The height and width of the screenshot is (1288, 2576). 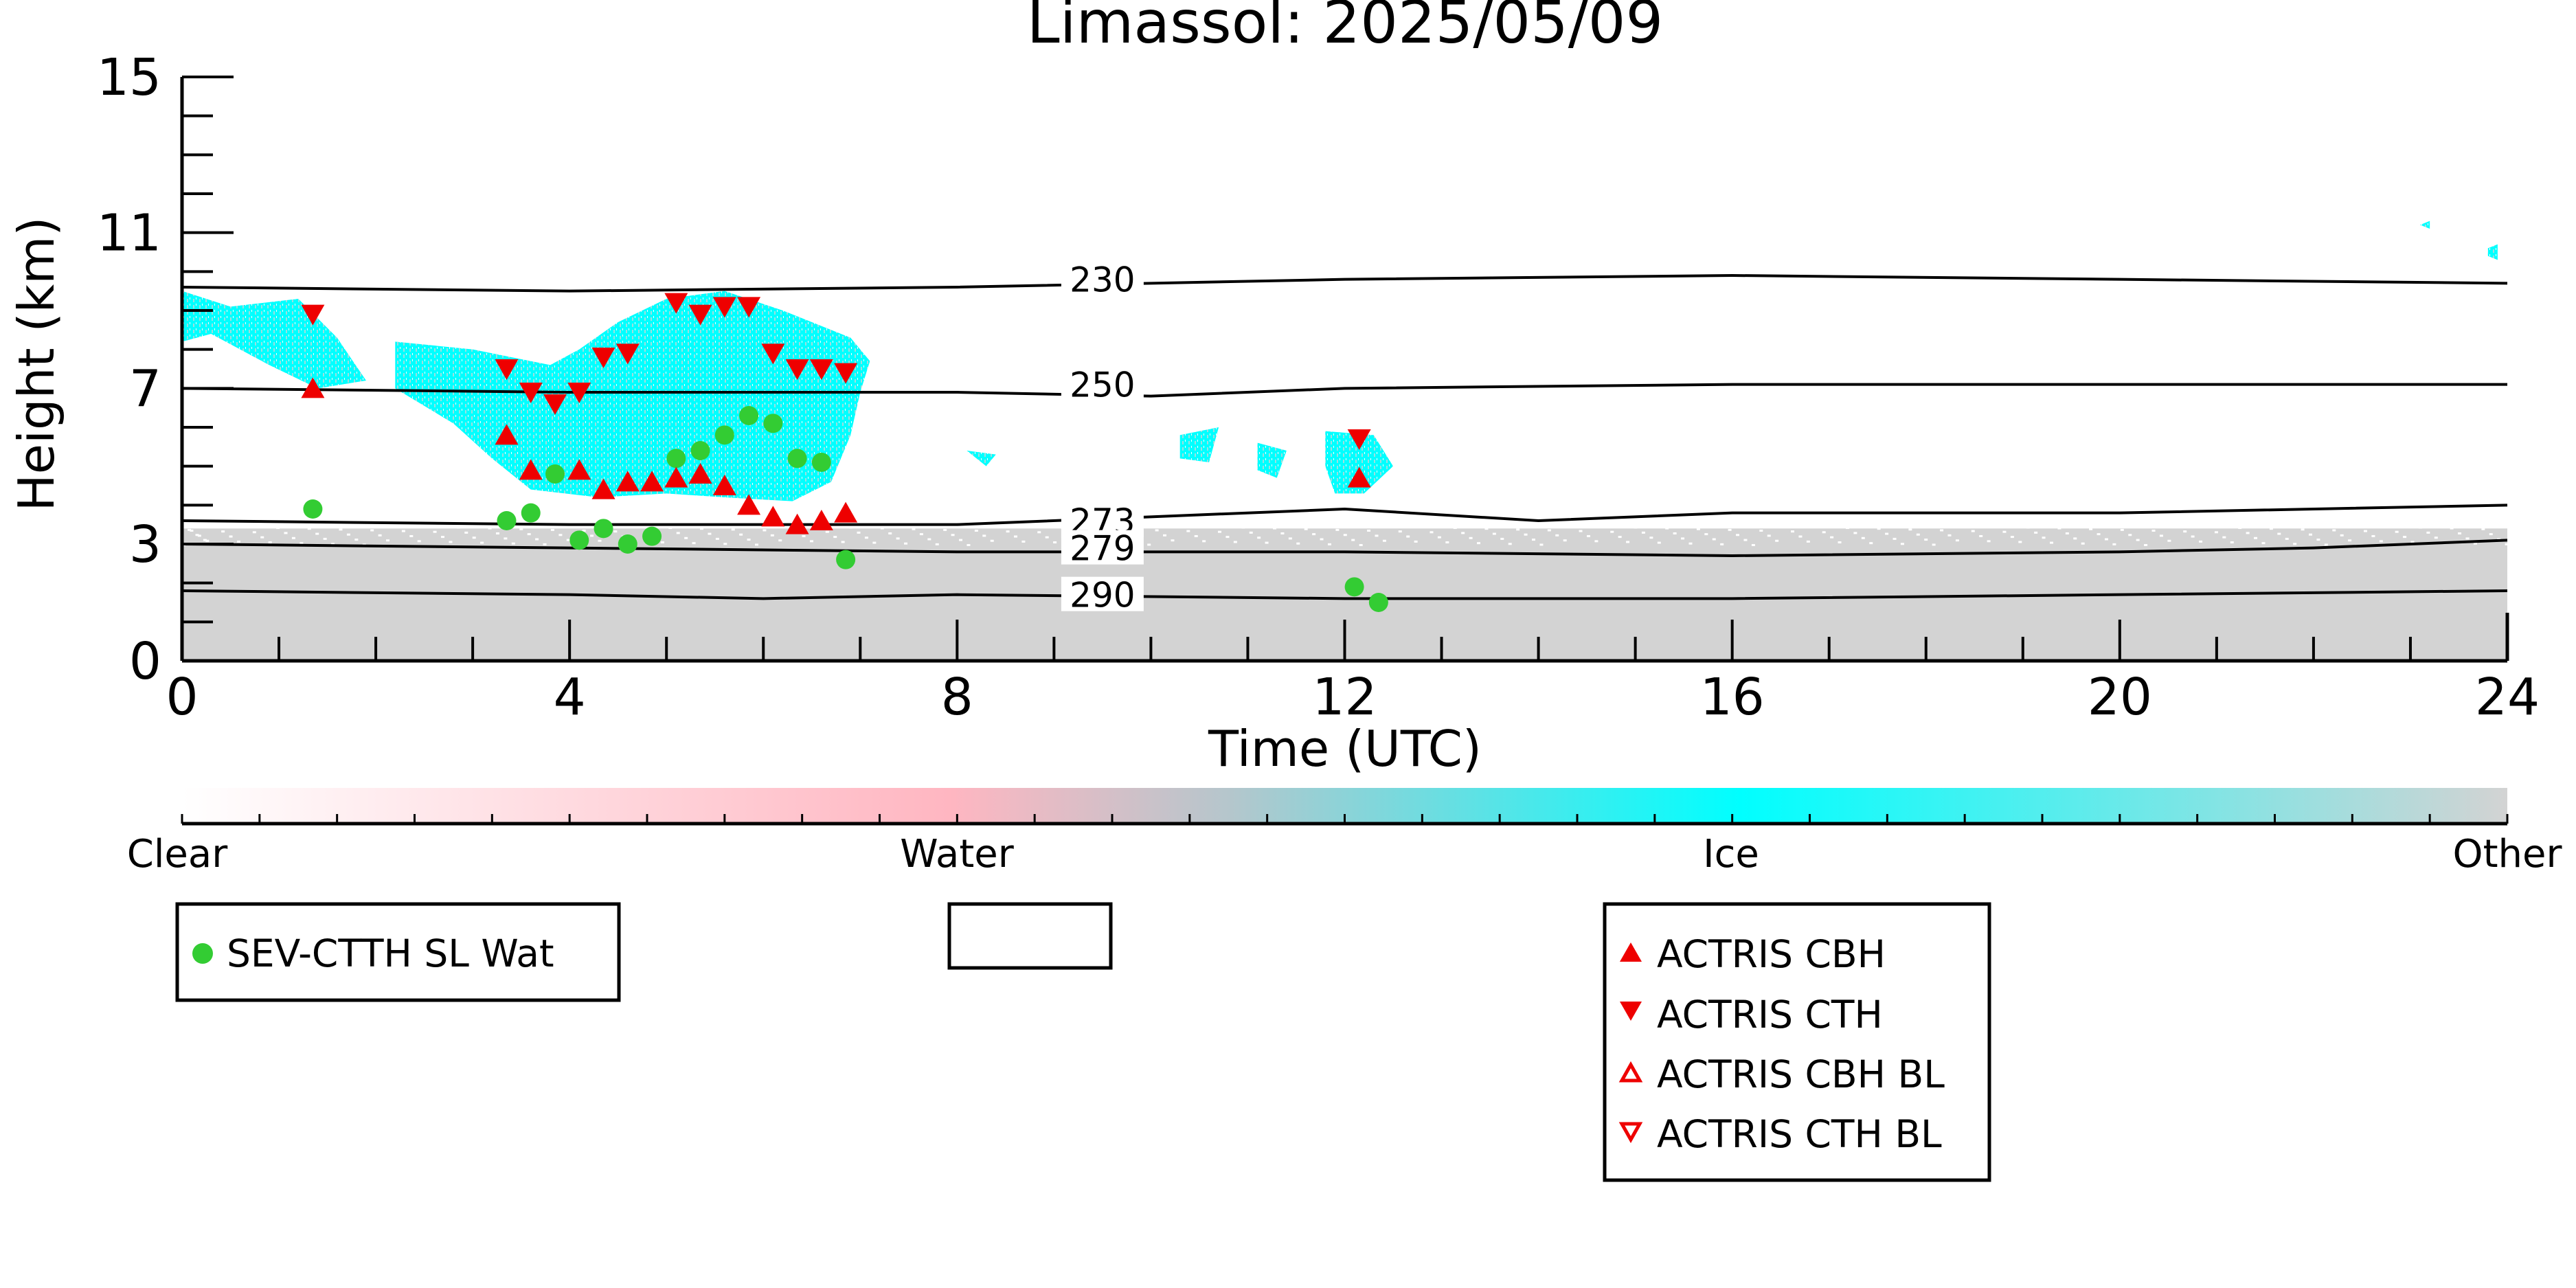 I want to click on legend-satellite: SEV-CTTH SL Wat, so click(x=398, y=952).